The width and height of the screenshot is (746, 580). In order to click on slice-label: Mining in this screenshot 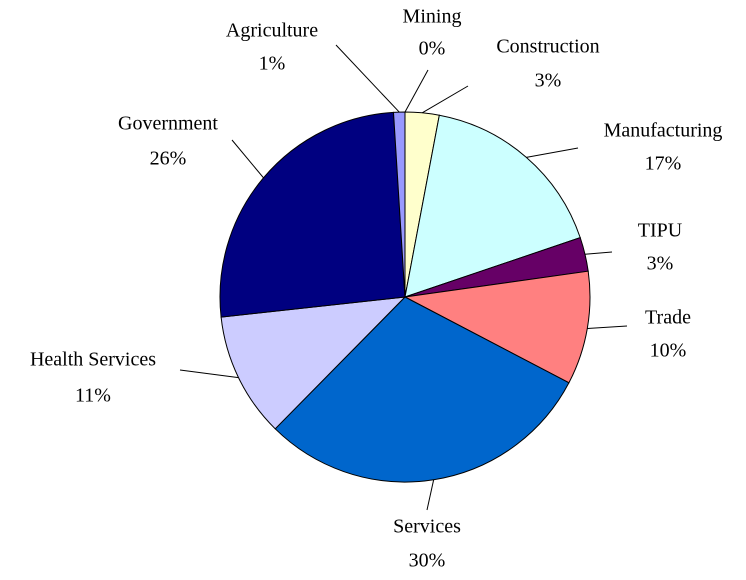, I will do `click(432, 17)`.